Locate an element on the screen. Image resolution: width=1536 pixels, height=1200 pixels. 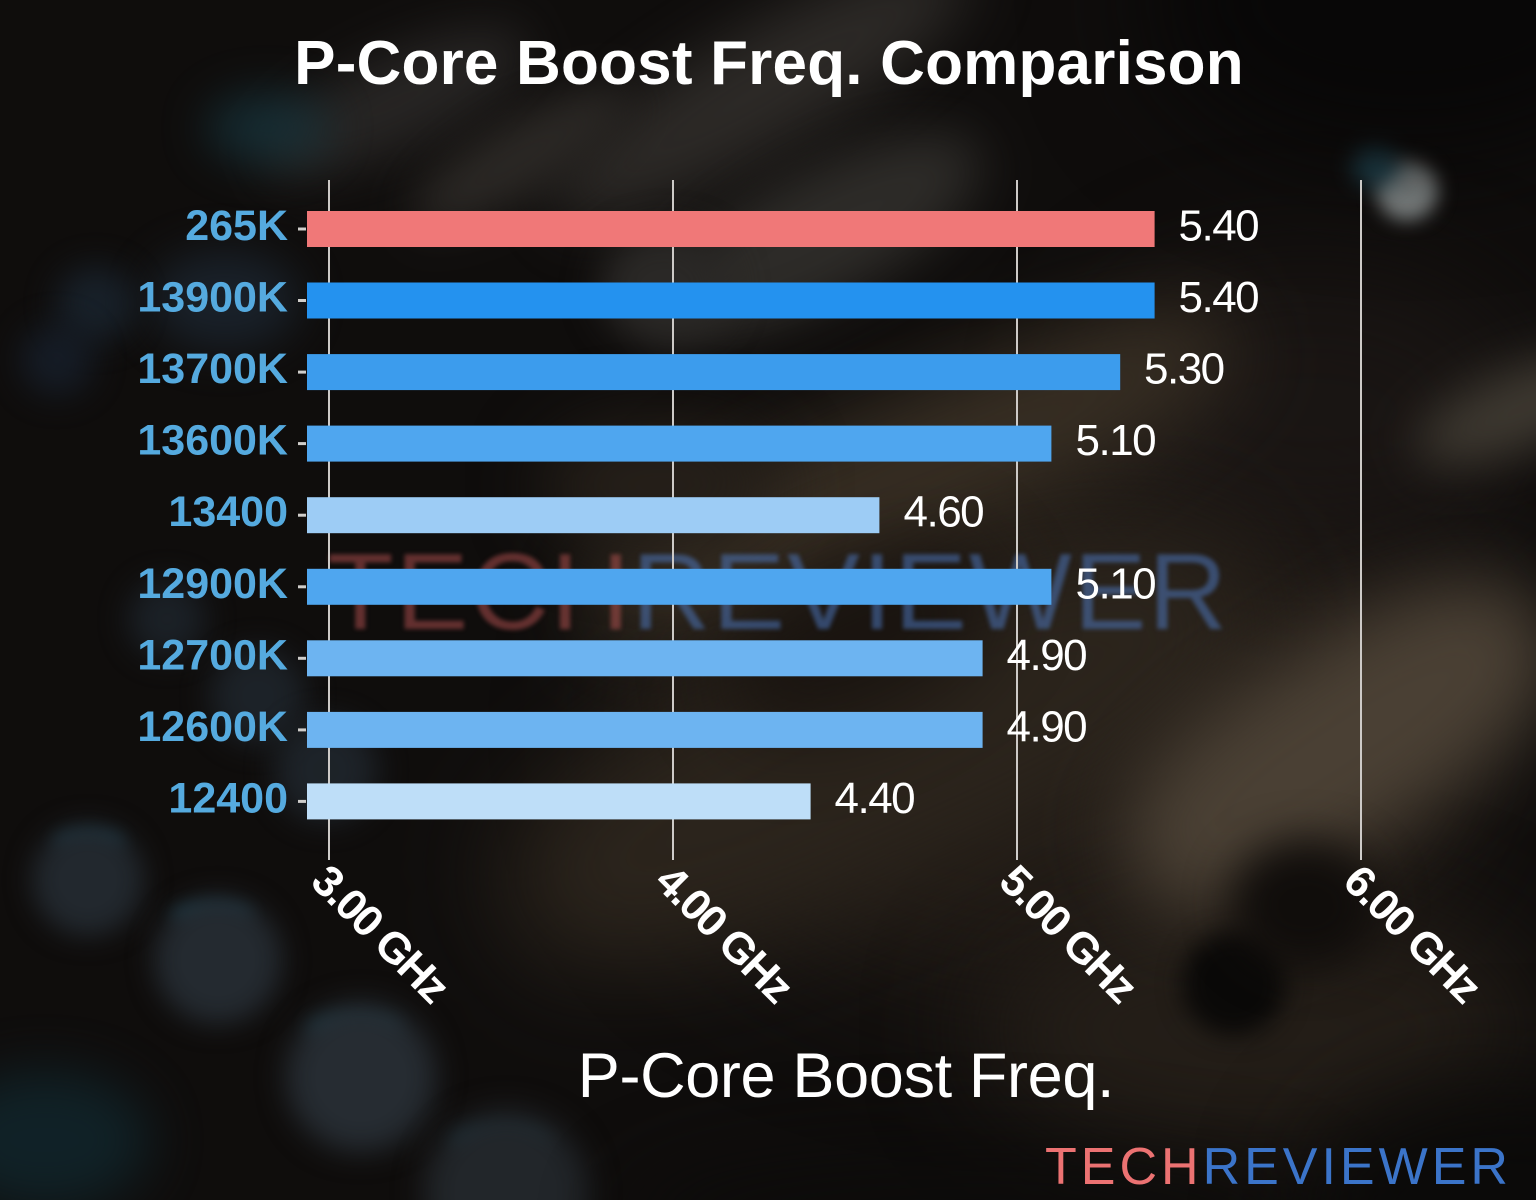
svg-text: 5.30 is located at coordinates (1184, 369).